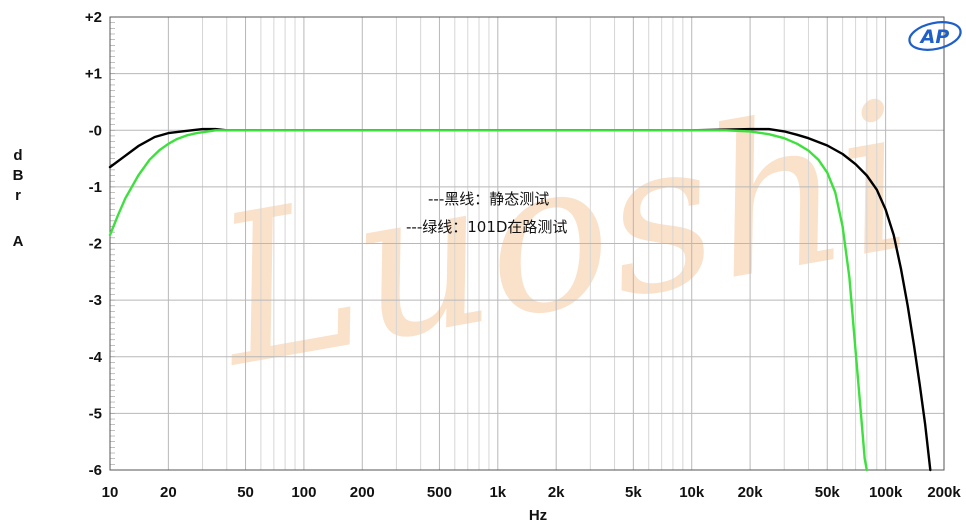 The width and height of the screenshot is (966, 525). What do you see at coordinates (95, 300) in the screenshot?
I see `y-tick-label: -3` at bounding box center [95, 300].